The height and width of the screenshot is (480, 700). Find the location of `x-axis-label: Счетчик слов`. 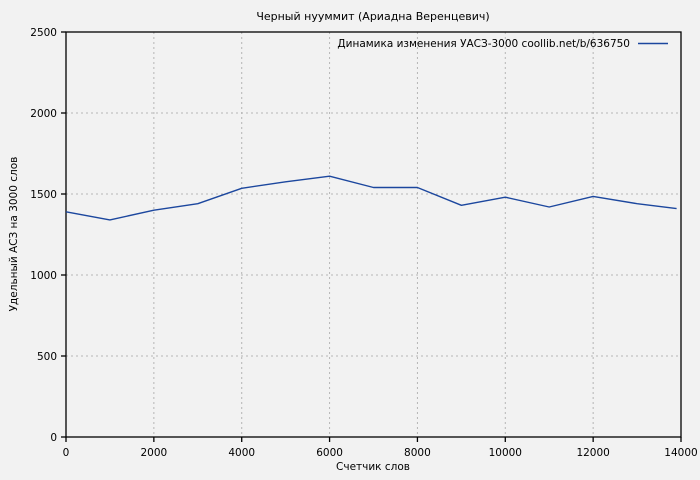

x-axis-label: Счетчик слов is located at coordinates (373, 467).